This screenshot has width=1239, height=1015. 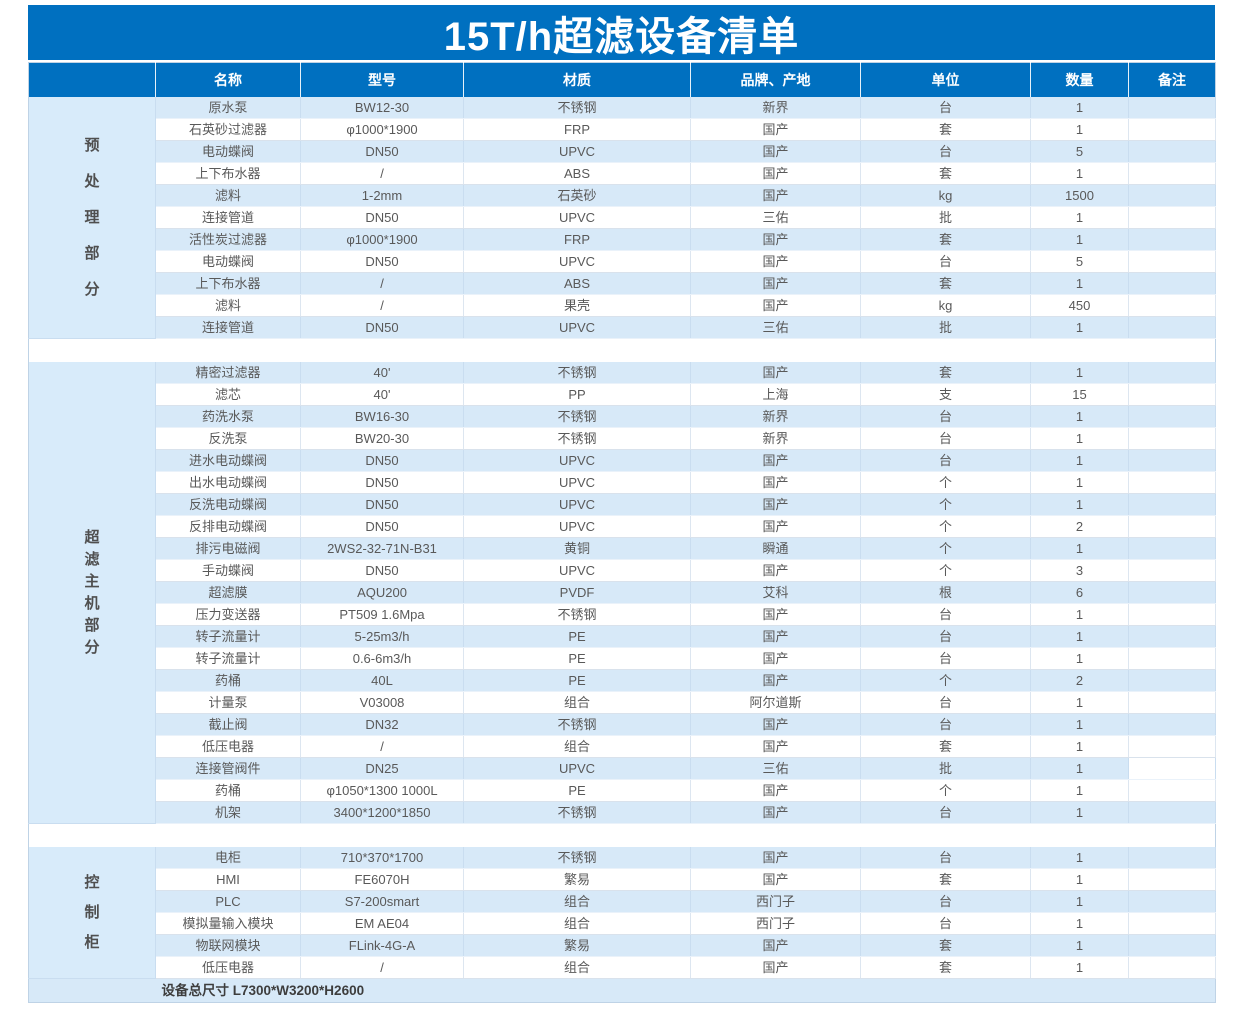 I want to click on table-row: 转子流量计 5-25m3/h PE 国产台 1, so click(x=622, y=636).